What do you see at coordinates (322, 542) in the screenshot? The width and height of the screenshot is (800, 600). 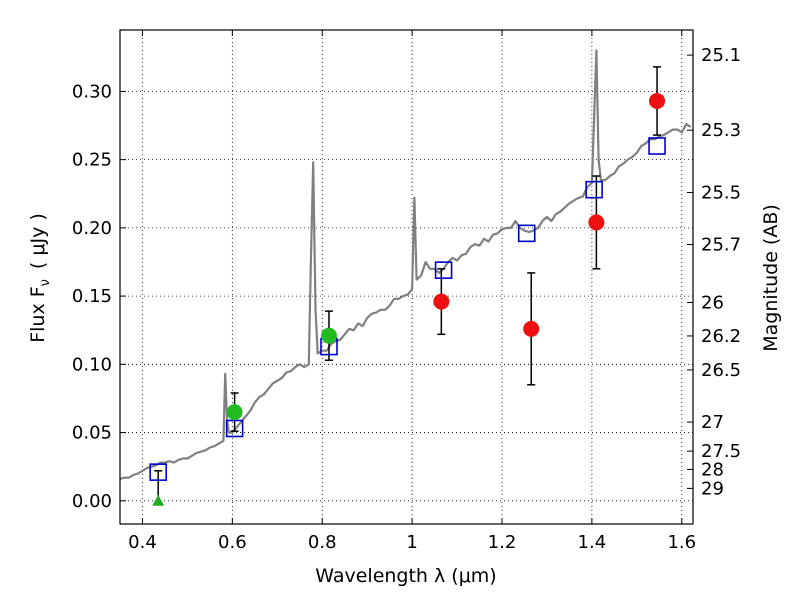 I see `x-tick-label: 0.8` at bounding box center [322, 542].